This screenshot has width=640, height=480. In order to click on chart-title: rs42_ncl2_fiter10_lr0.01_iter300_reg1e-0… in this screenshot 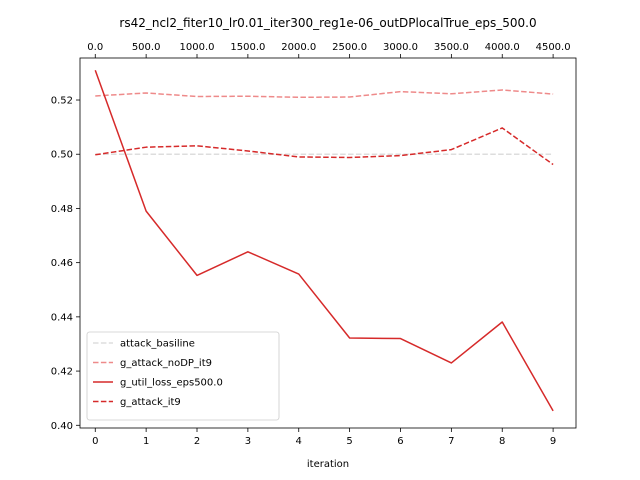, I will do `click(327, 23)`.